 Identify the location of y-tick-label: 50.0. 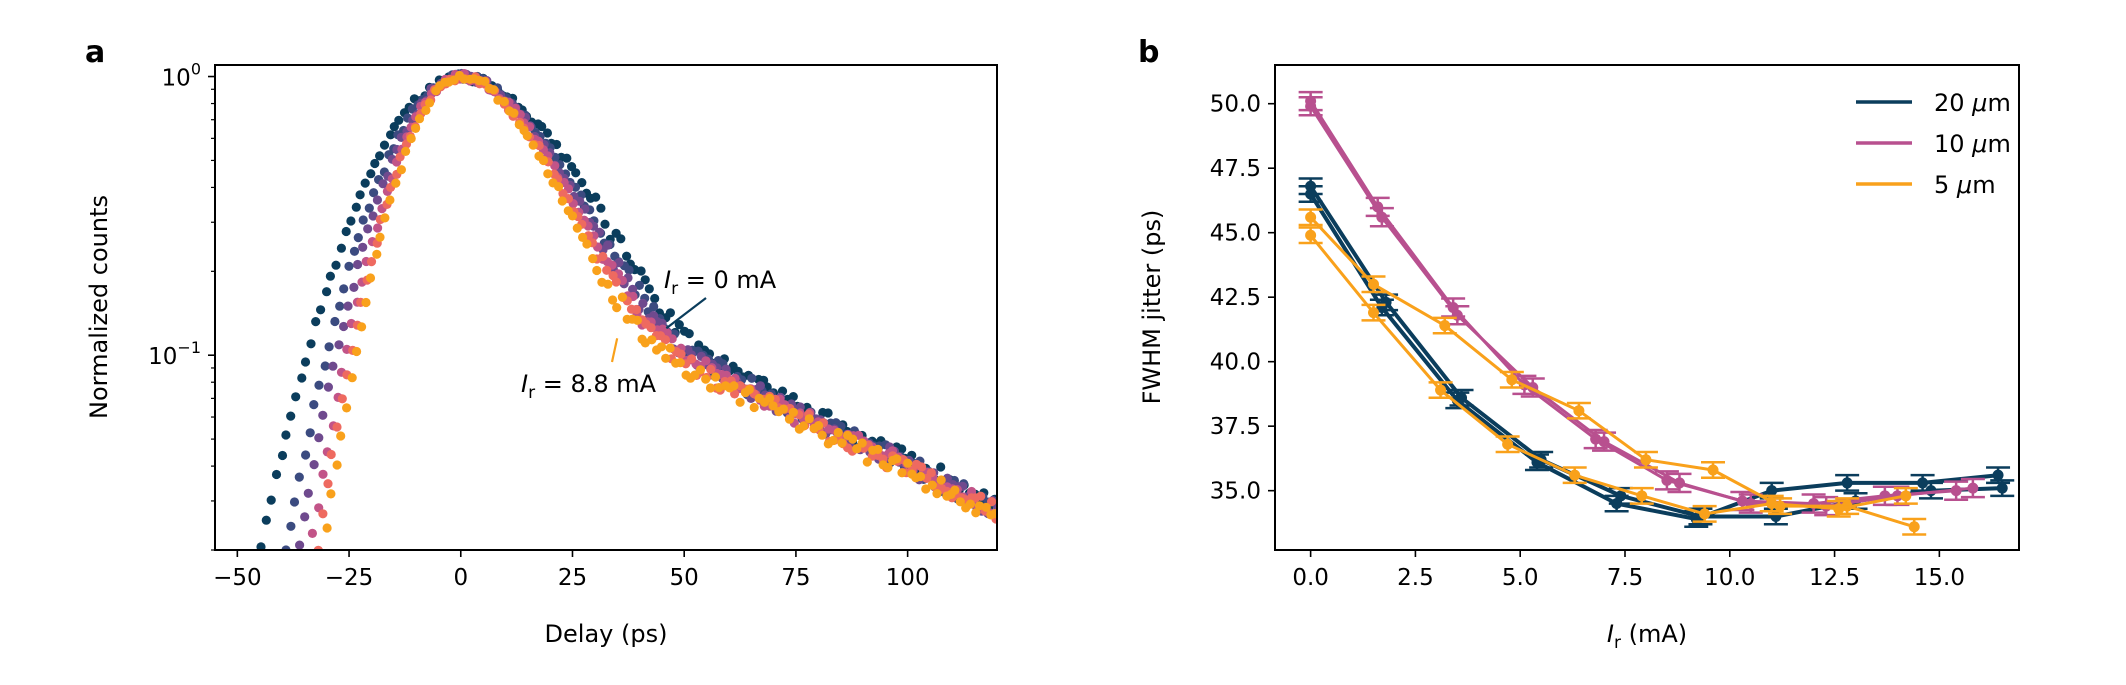
(1235, 105).